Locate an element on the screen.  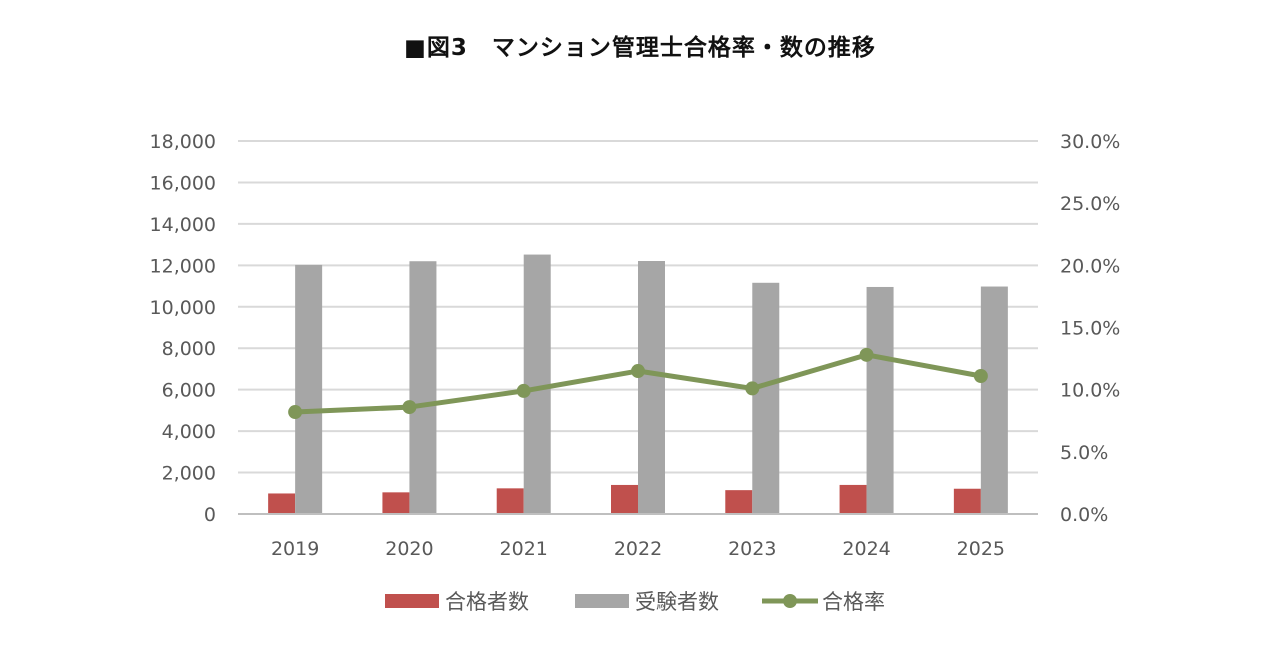
pass-rate-point-2020 is located at coordinates (409, 407).